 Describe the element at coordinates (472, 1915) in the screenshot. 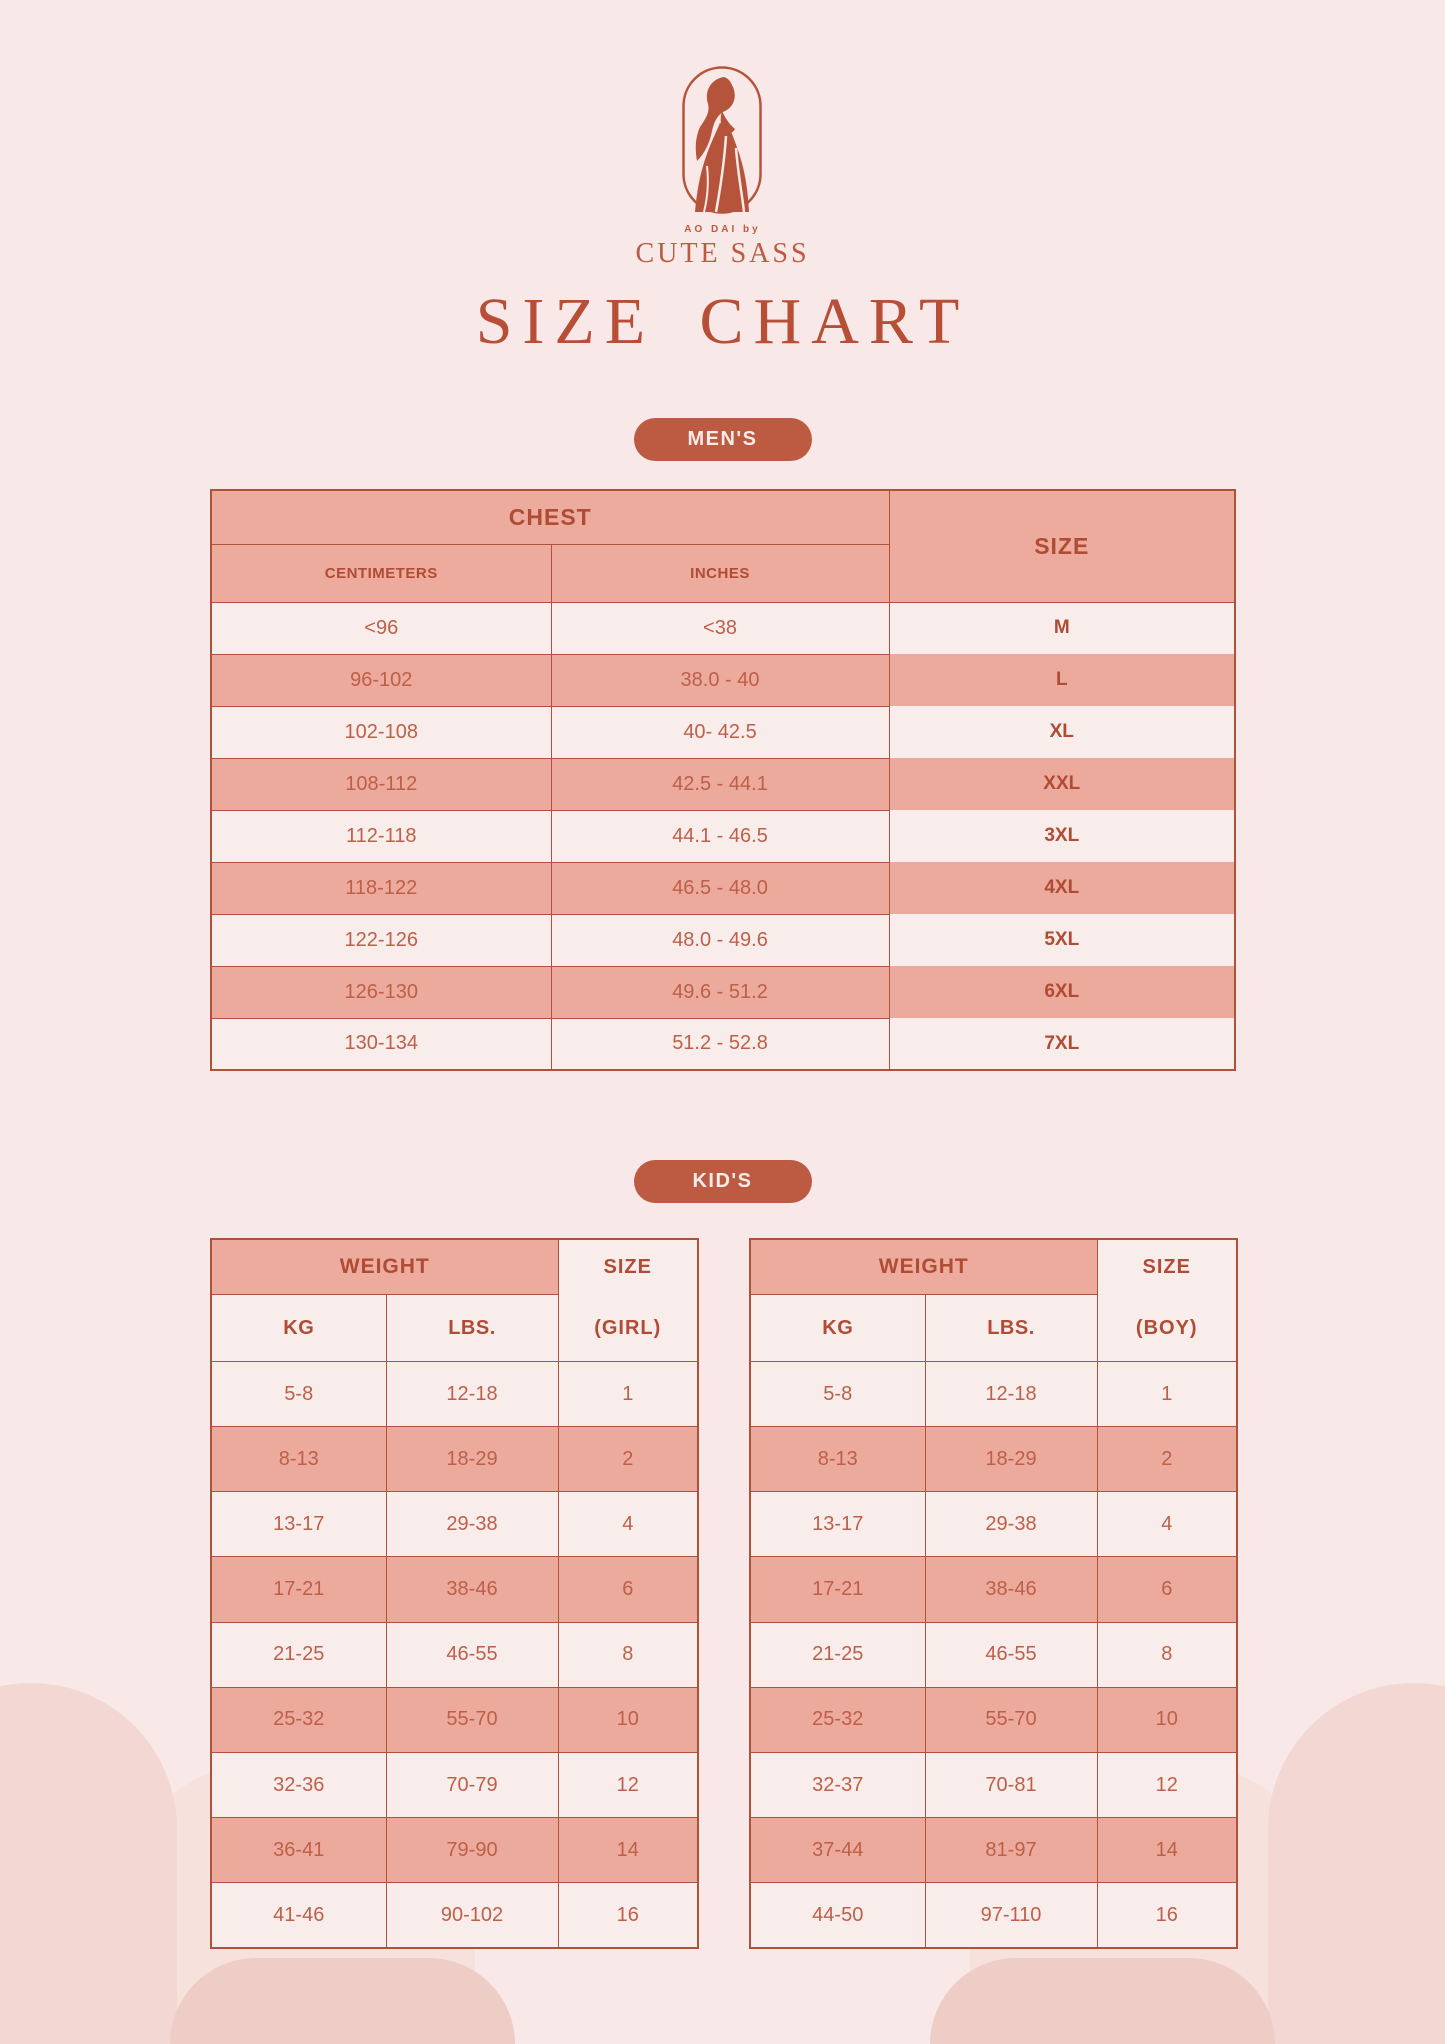

I see `girl-lbs-cell: 90-102` at that location.